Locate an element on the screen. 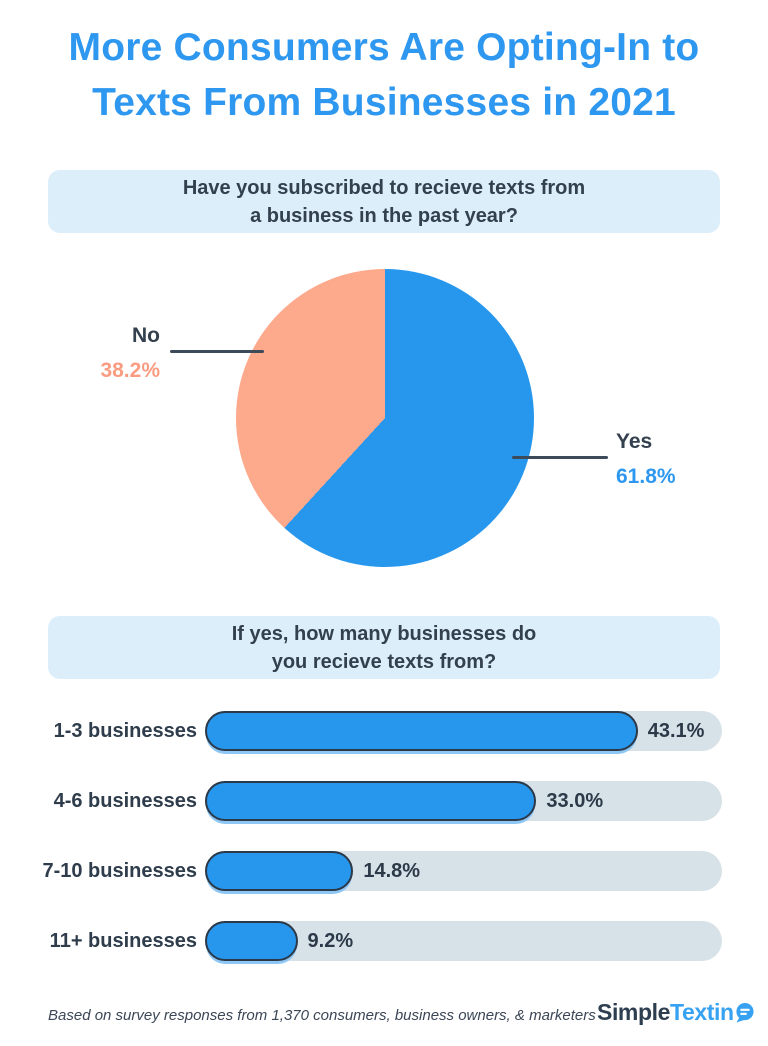 The width and height of the screenshot is (768, 1046). bar-track: 43.1% is located at coordinates (463, 731).